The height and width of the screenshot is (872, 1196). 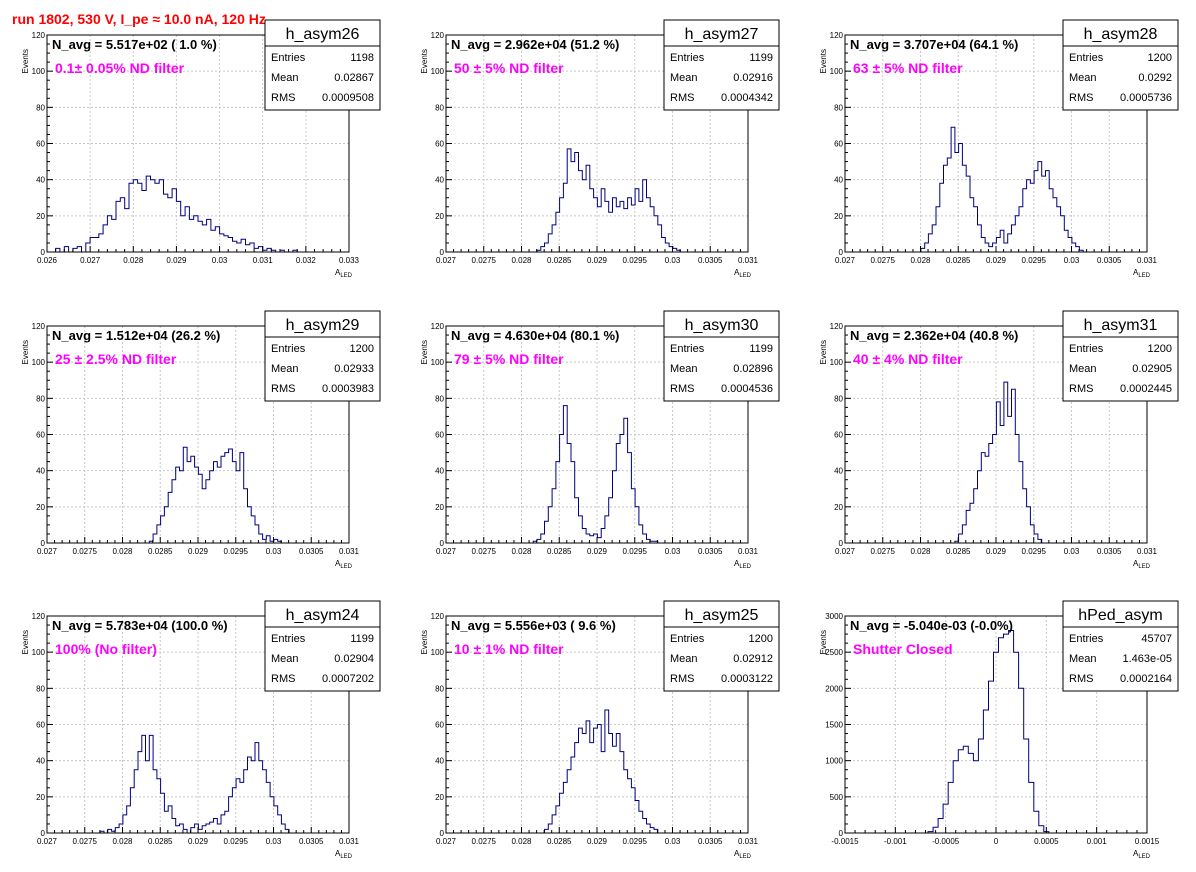 I want to click on x-tick-label: 0.026, so click(x=47, y=260).